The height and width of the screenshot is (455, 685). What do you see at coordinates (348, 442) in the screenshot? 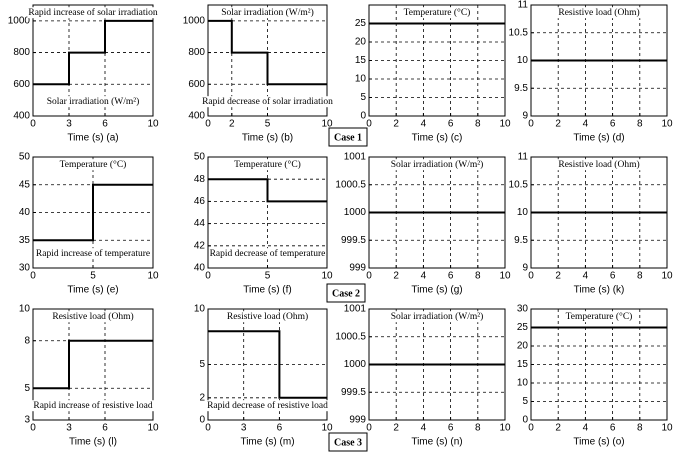
I see `case-label-3: Case 3` at bounding box center [348, 442].